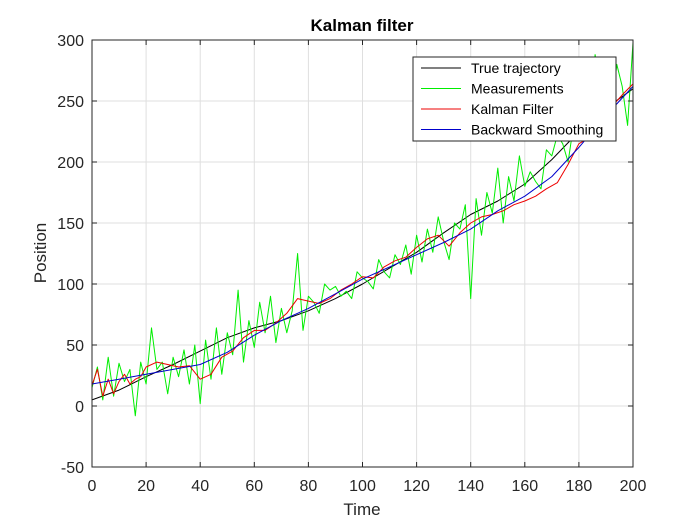 This screenshot has width=700, height=525. Describe the element at coordinates (70, 41) in the screenshot. I see `y-tick-label: 300` at that location.